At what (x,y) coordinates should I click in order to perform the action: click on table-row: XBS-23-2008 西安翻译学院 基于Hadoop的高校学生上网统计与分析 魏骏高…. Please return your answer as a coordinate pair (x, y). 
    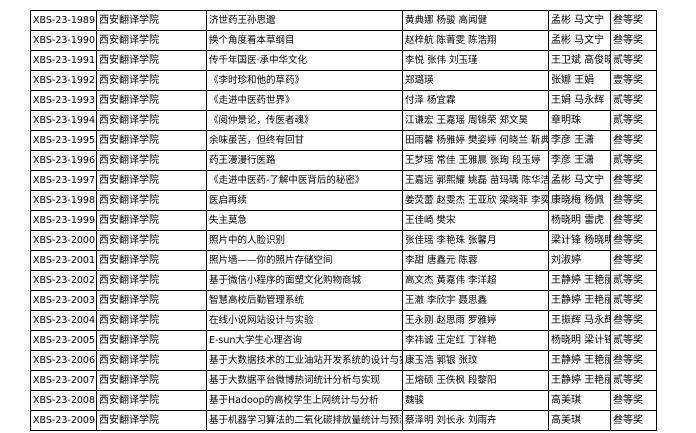
    Looking at the image, I should click on (343, 400).